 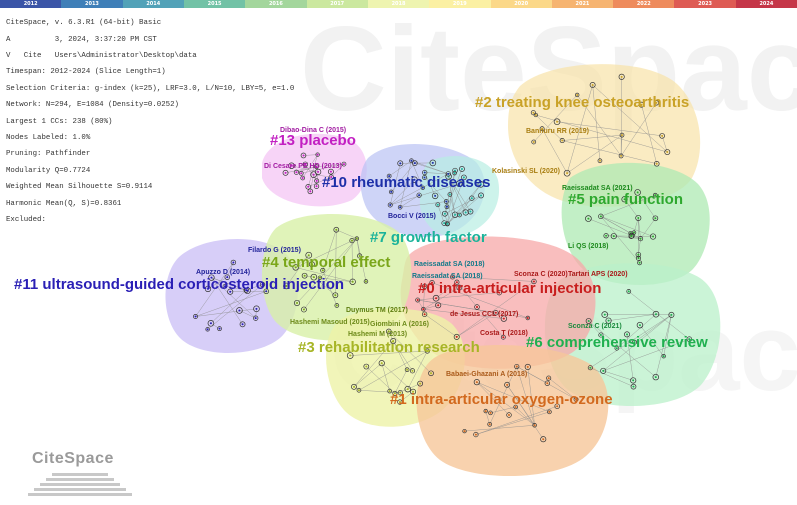 I want to click on cluster-label-3: #3 rehabilitation research, so click(x=389, y=347).